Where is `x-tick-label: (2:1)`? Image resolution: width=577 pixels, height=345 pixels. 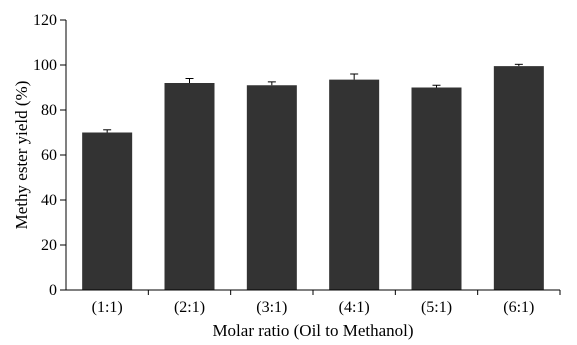
x-tick-label: (2:1) is located at coordinates (189, 307).